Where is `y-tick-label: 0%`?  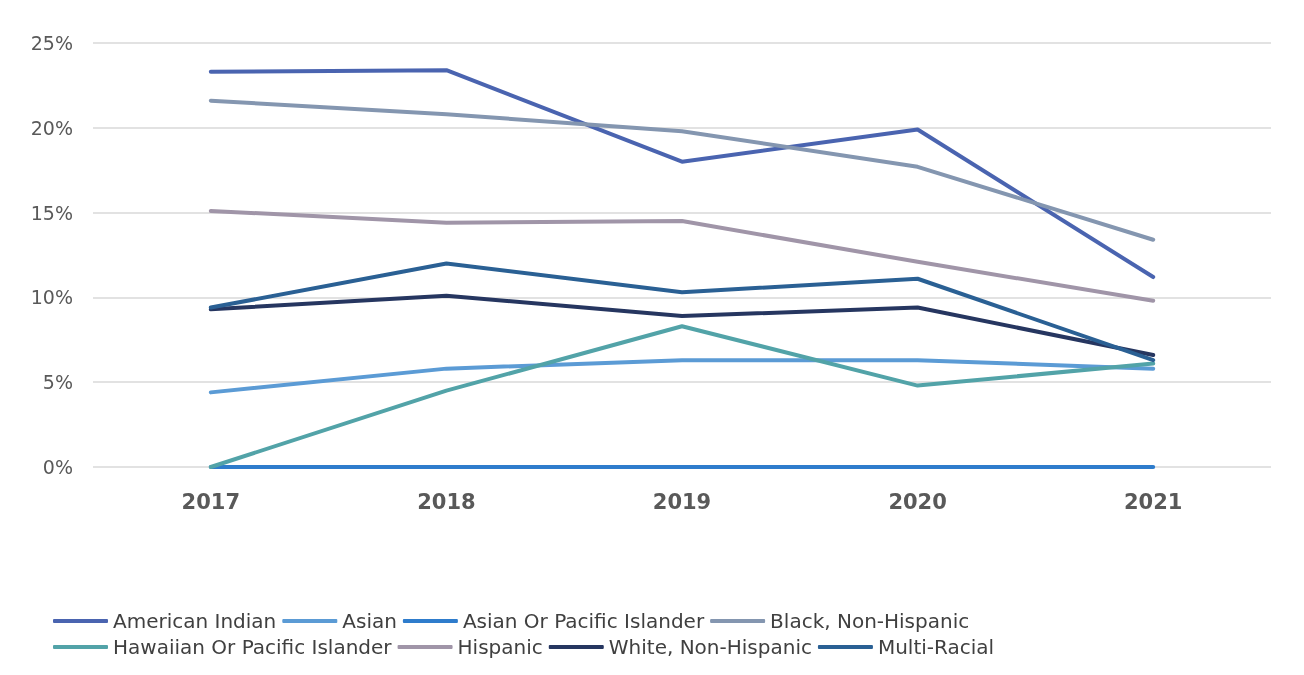 y-tick-label: 0% is located at coordinates (57, 467).